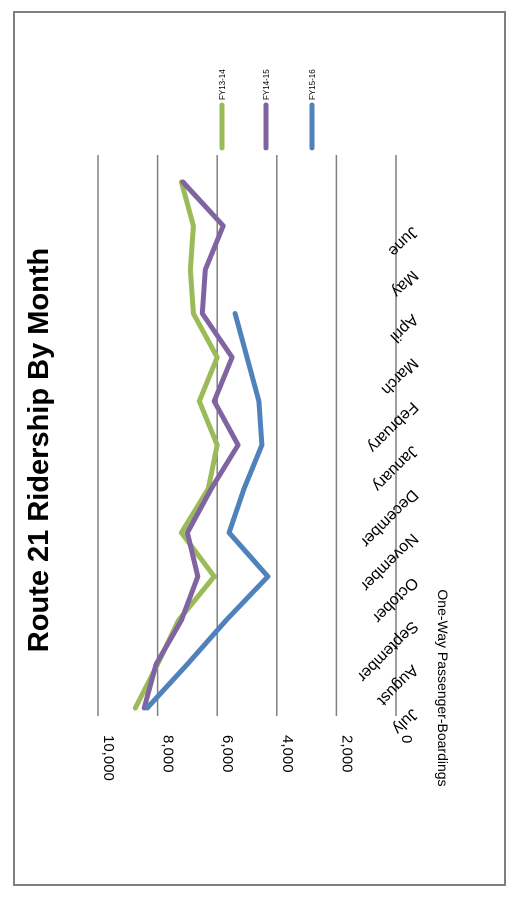 The width and height of the screenshot is (519, 902). Describe the element at coordinates (266, 84) in the screenshot. I see `legend-label: FY14-15` at that location.